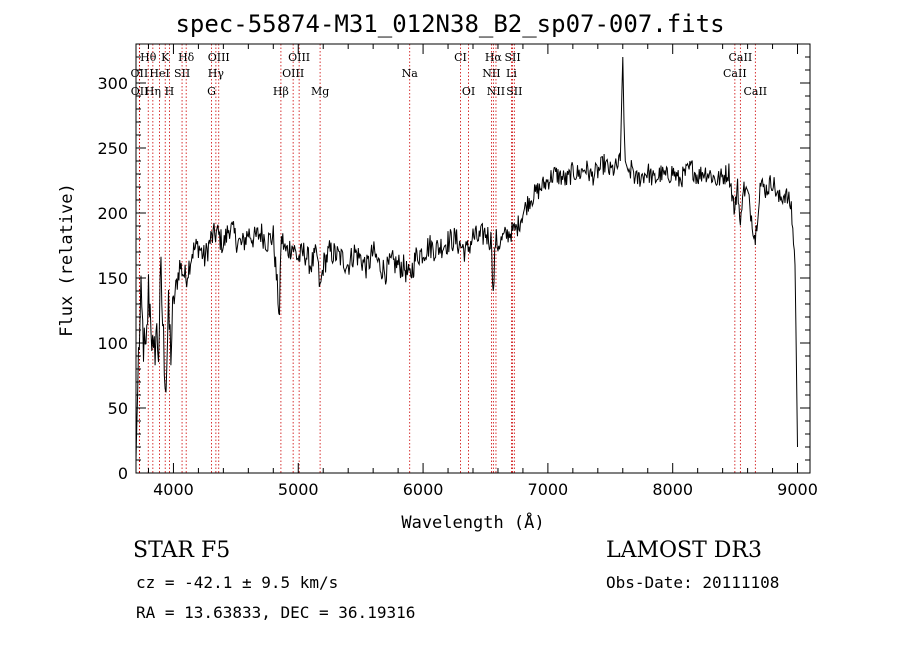 Image resolution: width=900 pixels, height=649 pixels. I want to click on line-label-22: Hβ, so click(281, 91).